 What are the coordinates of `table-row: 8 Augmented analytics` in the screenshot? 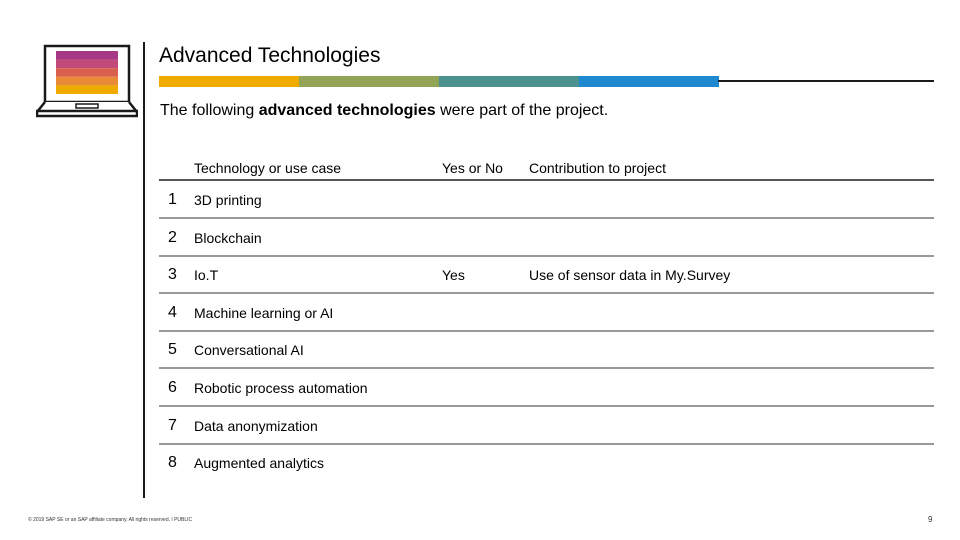 It's located at (546, 463).